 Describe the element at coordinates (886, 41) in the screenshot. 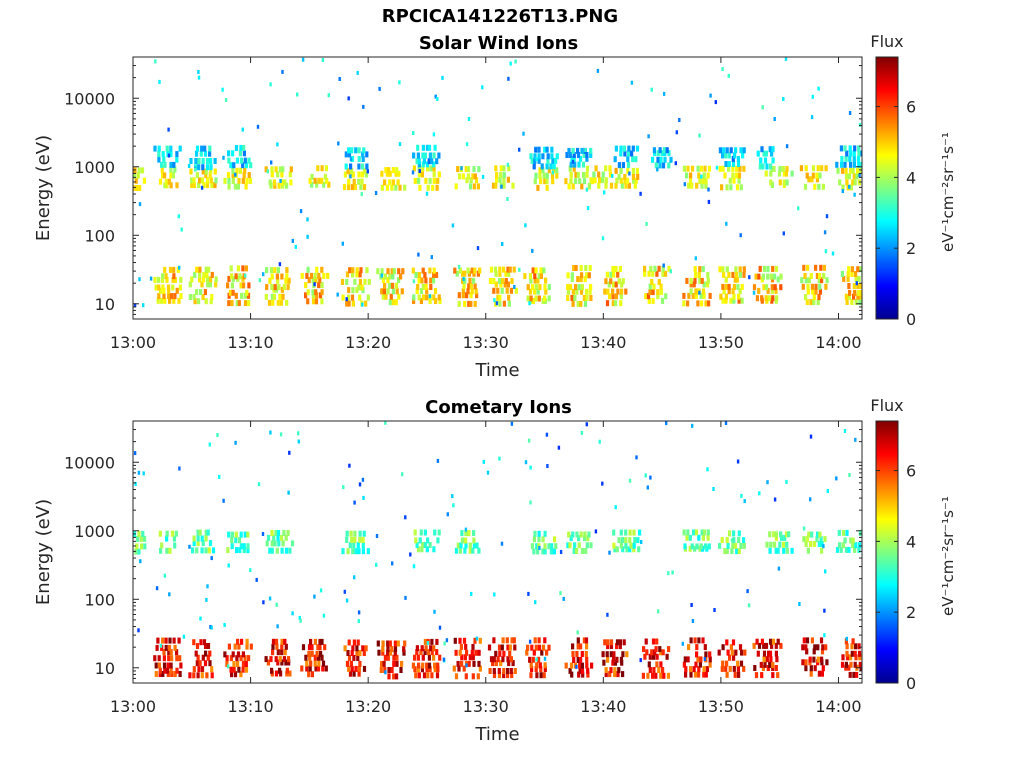

I see `colorbar-title: Flux` at that location.